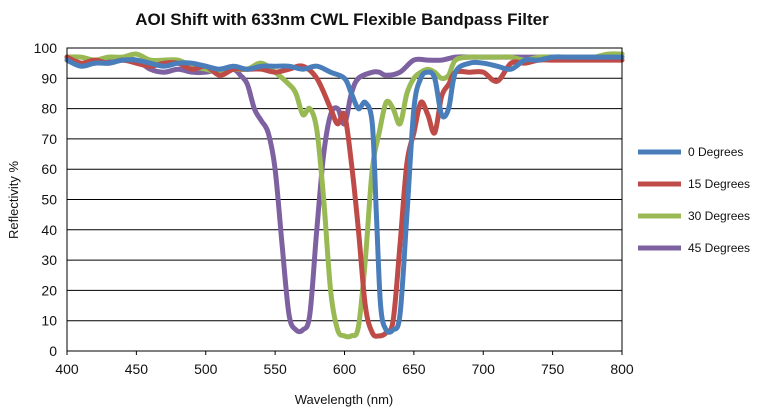 This screenshot has height=415, width=760. I want to click on x-axis-label: Wavelength (nm), so click(344, 399).